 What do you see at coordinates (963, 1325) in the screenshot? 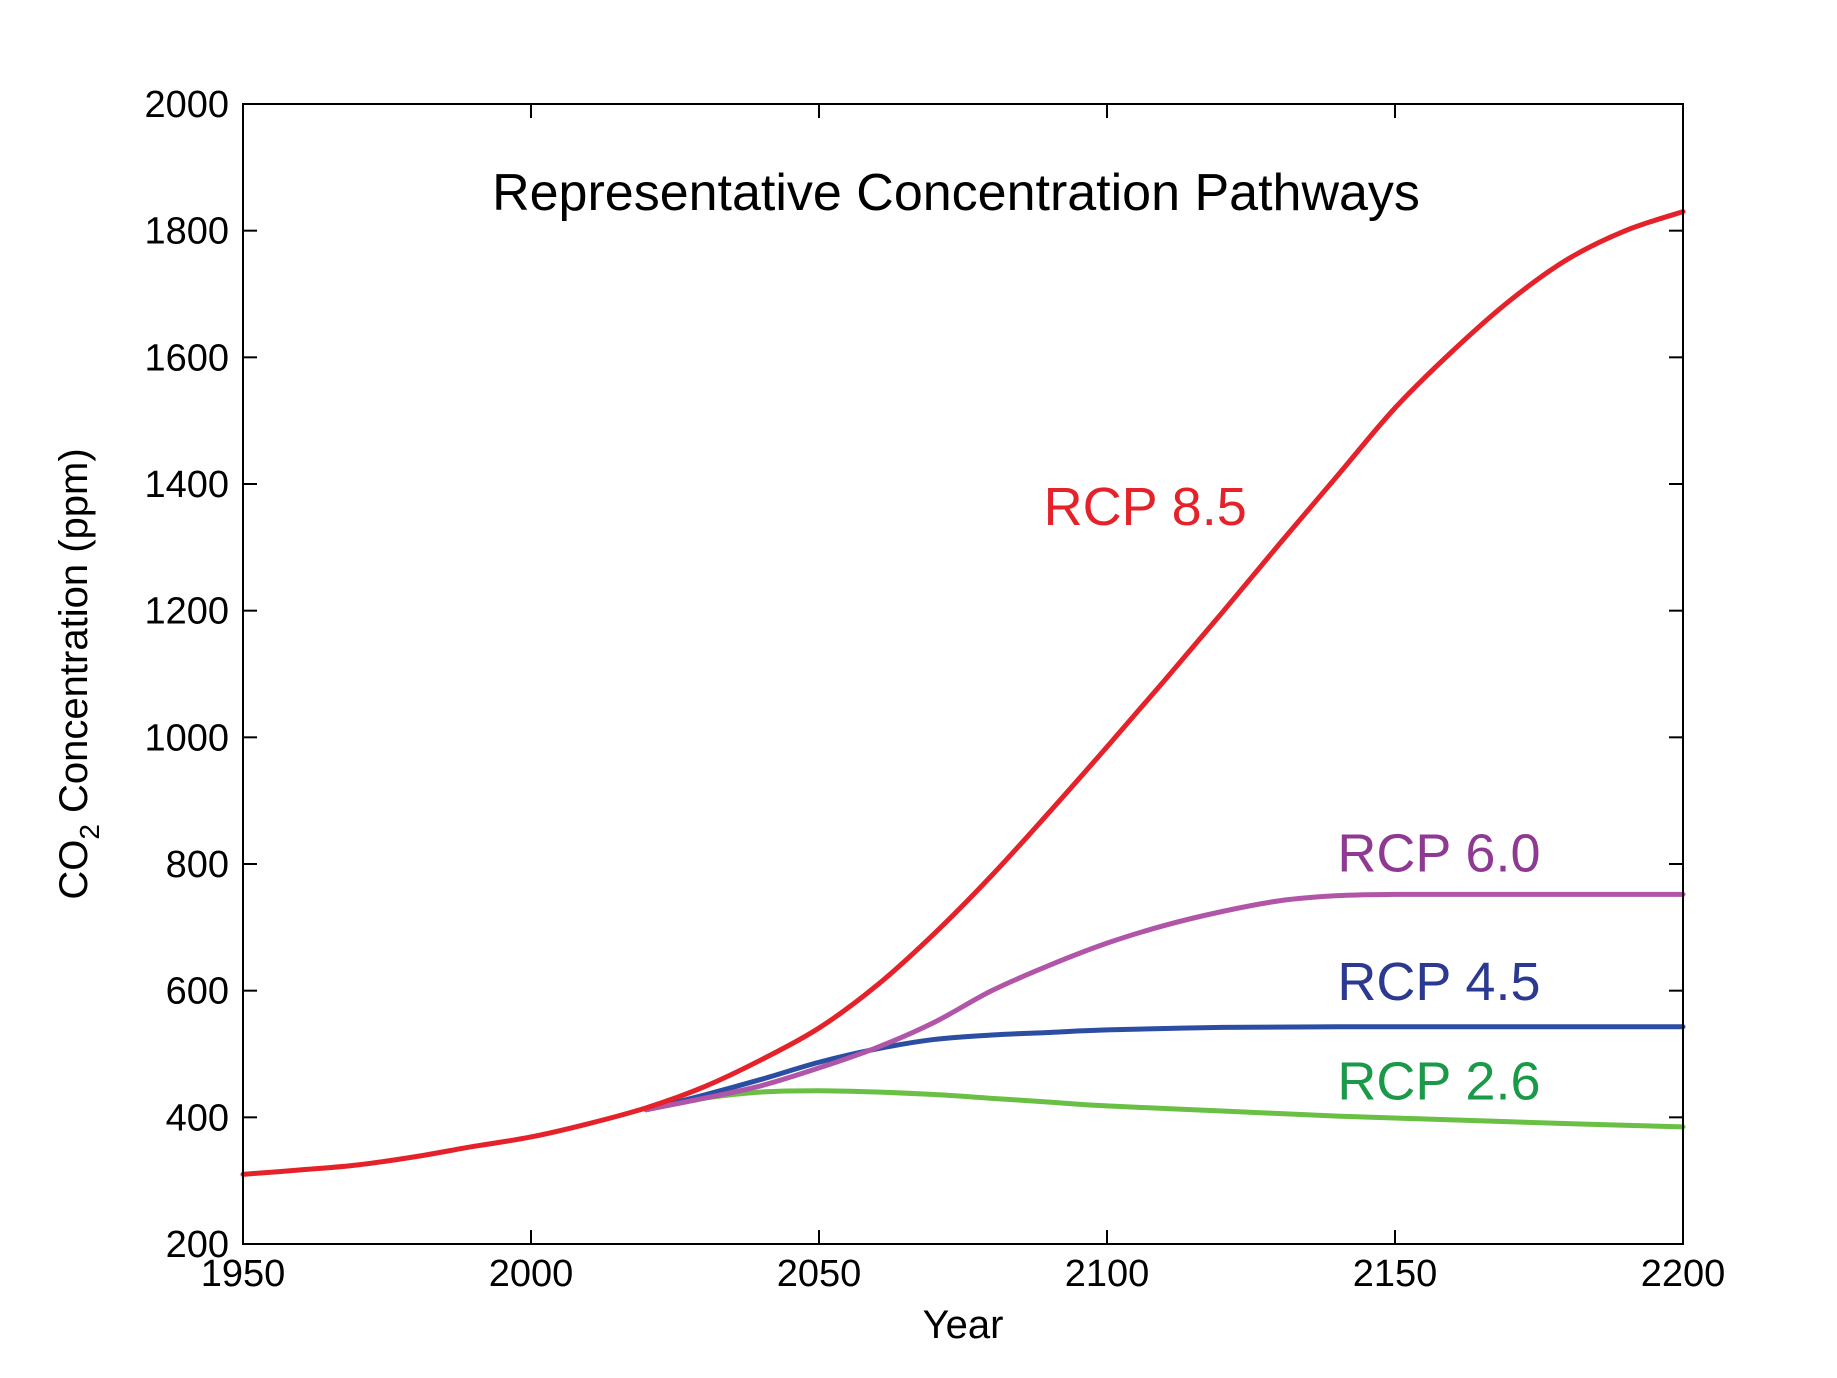
I see `x-axis-label: Year` at bounding box center [963, 1325].